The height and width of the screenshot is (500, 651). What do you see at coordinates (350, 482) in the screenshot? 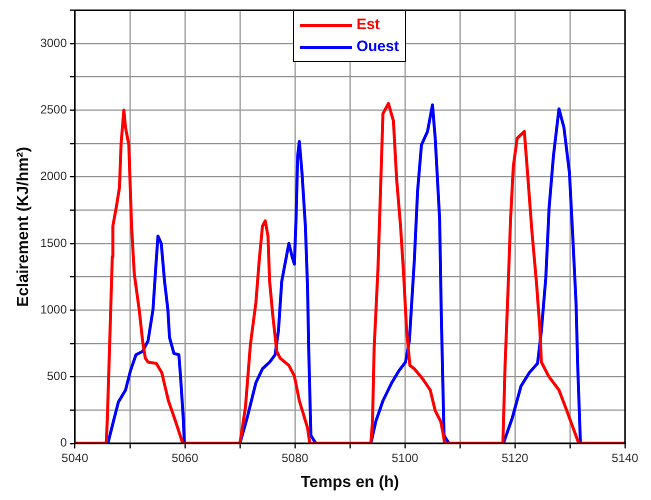
I see `x-axis-title: Temps en (h)` at bounding box center [350, 482].